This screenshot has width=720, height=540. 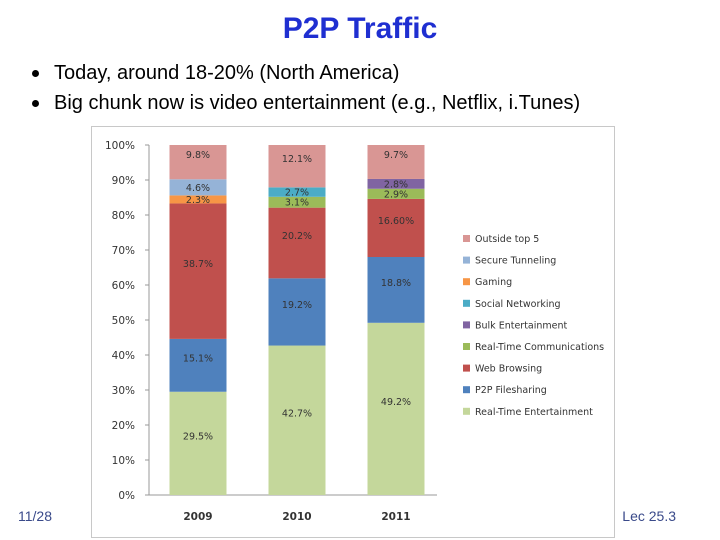 I want to click on y-tick-label: 50%, so click(x=123, y=321).